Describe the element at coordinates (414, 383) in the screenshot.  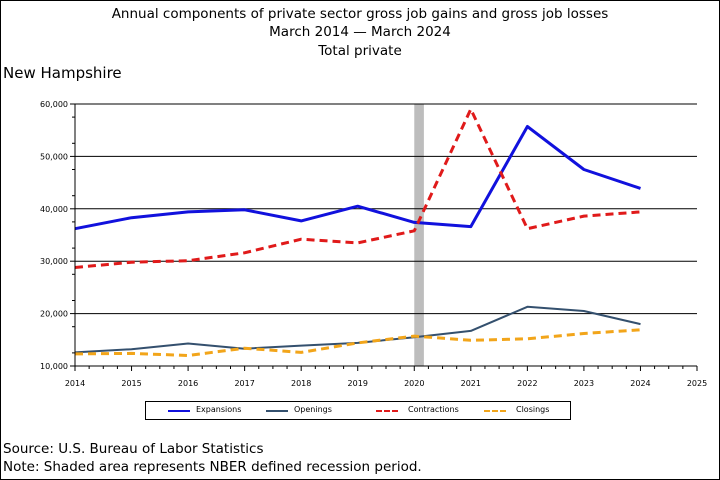
I see `x-tick-label: 2020` at that location.